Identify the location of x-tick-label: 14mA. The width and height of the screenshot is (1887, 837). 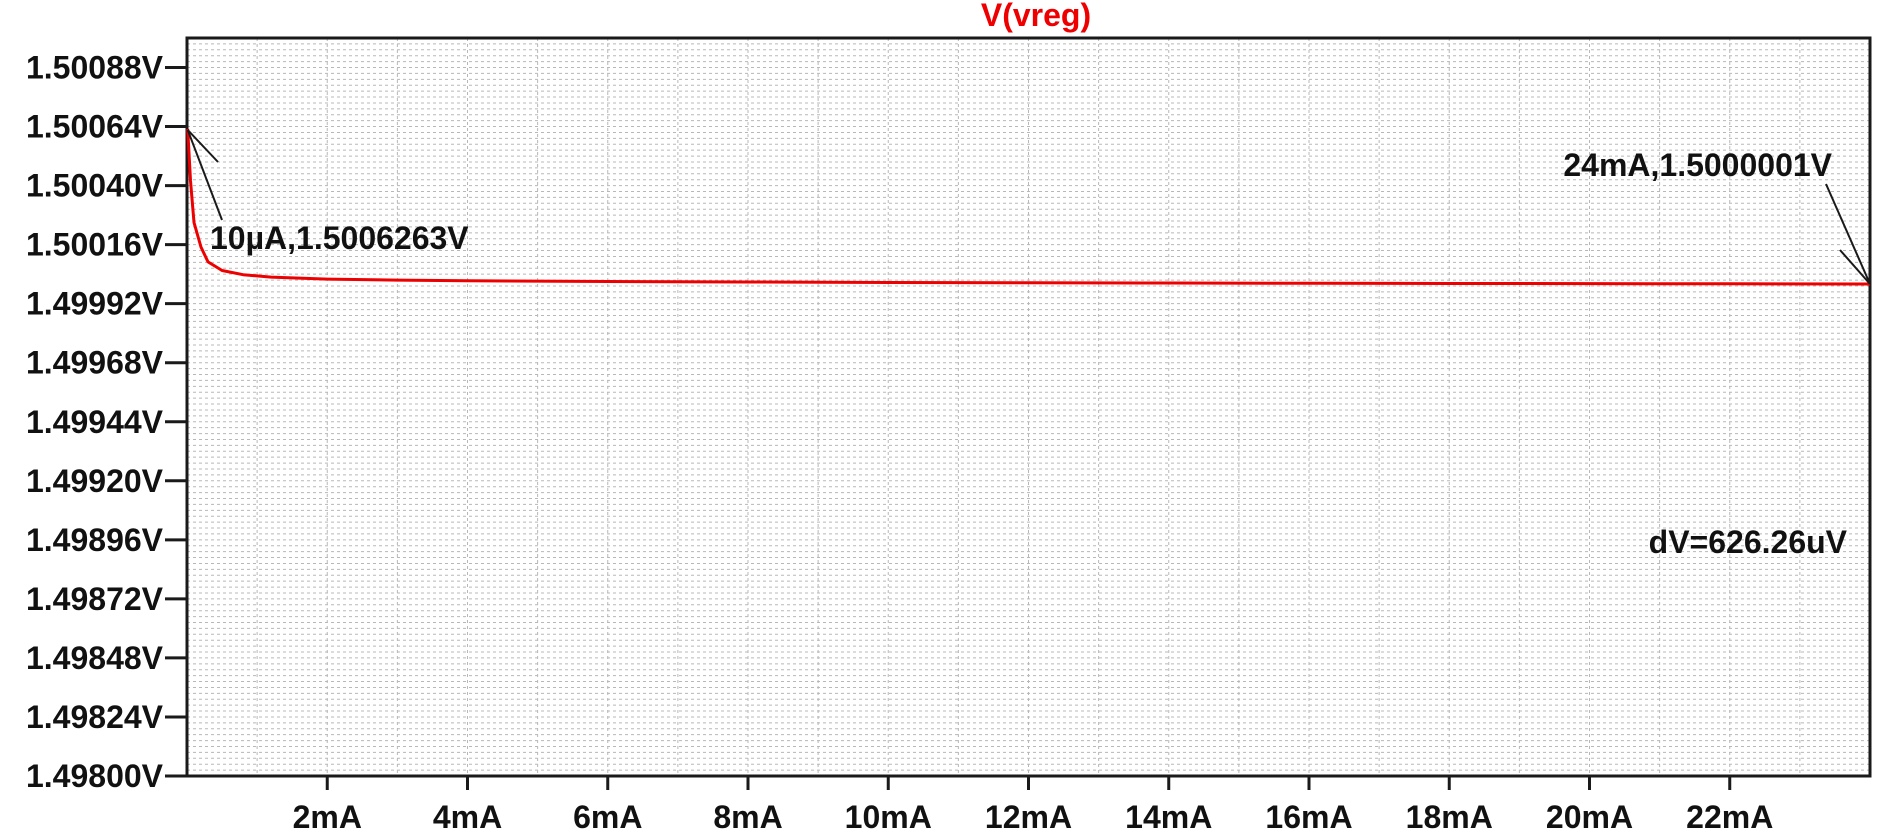
(1168, 817).